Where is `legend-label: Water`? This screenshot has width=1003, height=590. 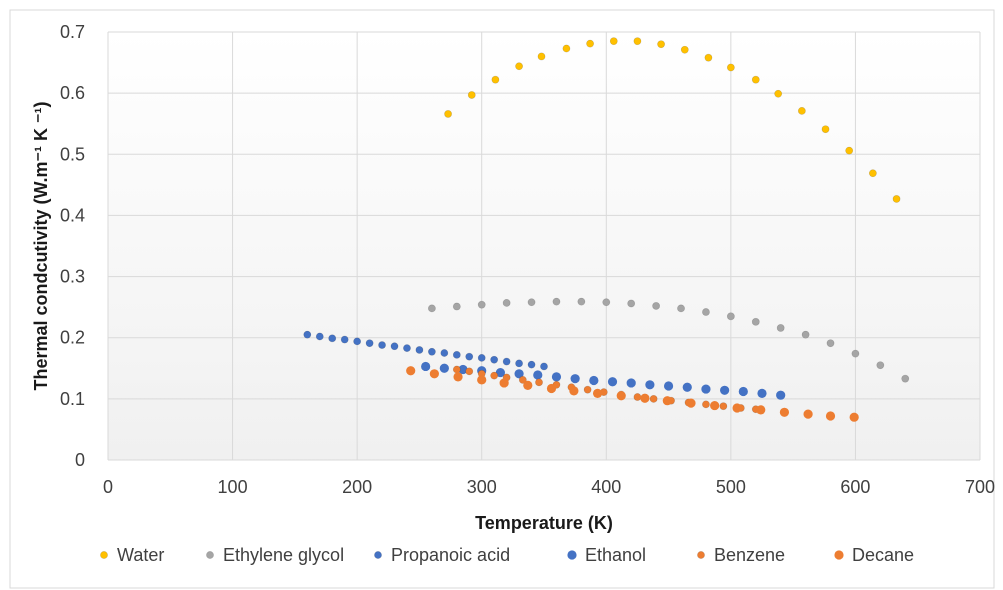
legend-label: Water is located at coordinates (140, 555).